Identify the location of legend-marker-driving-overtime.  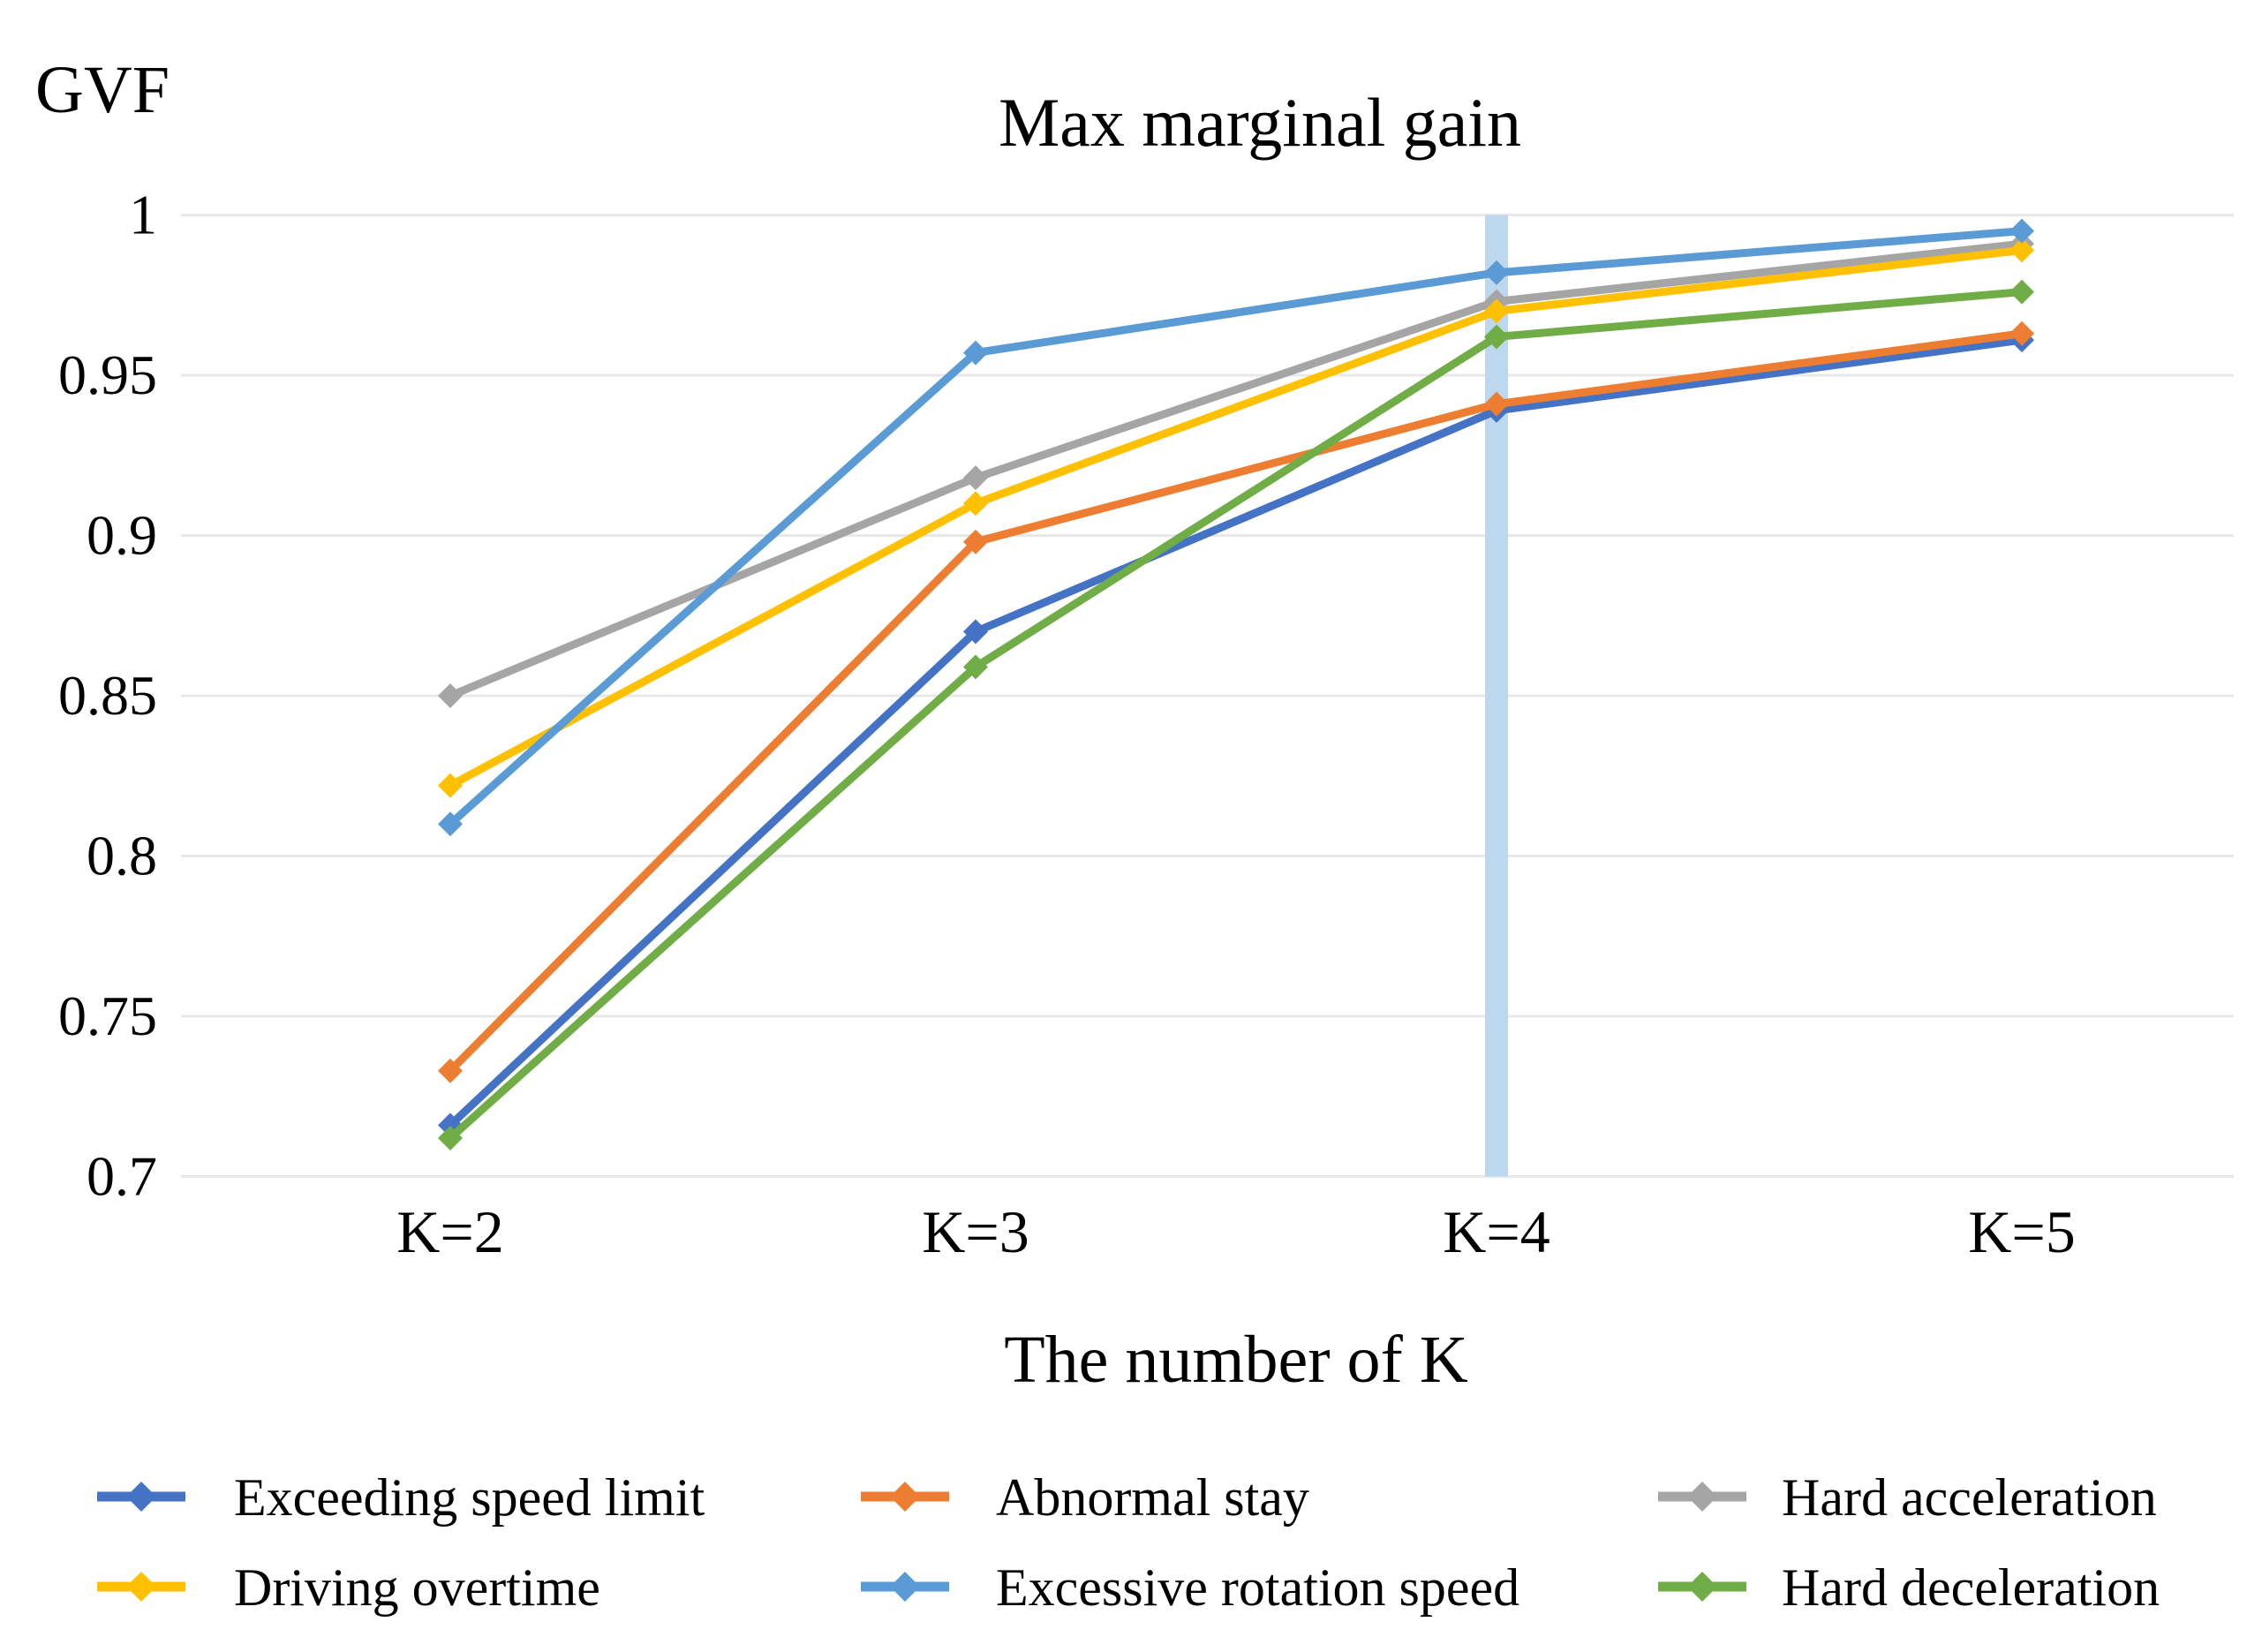
(141, 1587).